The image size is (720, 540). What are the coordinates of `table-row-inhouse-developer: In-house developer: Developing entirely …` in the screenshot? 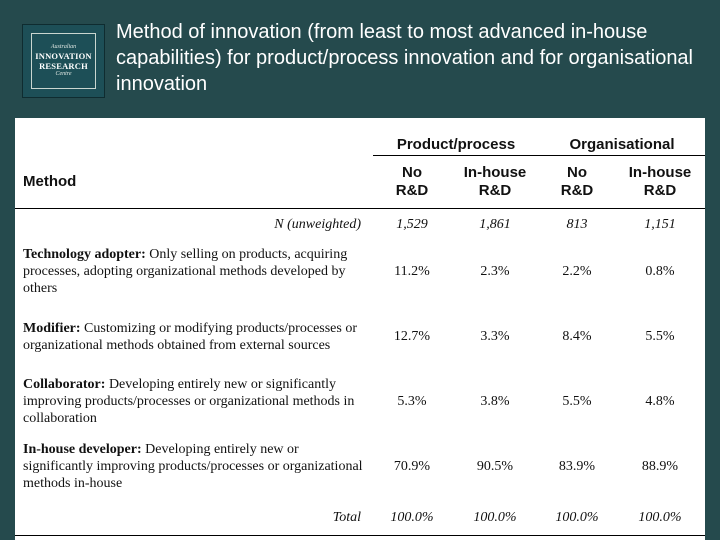 It's located at (360, 466).